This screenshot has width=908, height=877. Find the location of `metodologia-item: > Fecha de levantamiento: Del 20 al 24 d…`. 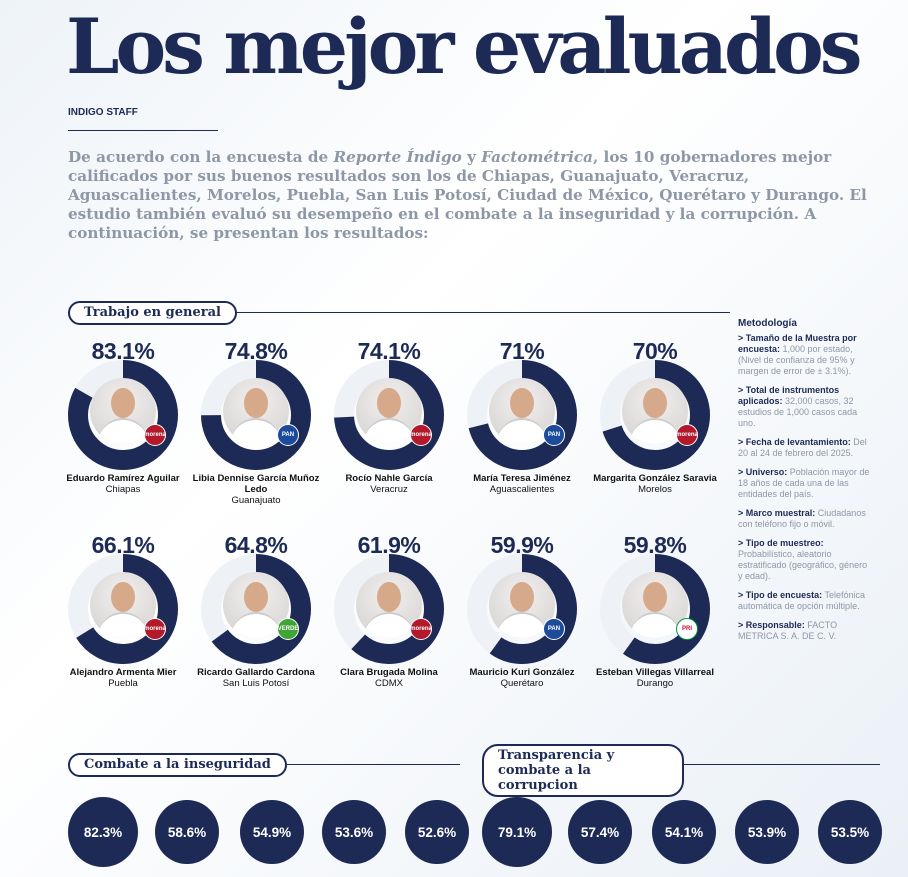

metodologia-item: > Fecha de levantamiento: Del 20 al 24 d… is located at coordinates (805, 448).